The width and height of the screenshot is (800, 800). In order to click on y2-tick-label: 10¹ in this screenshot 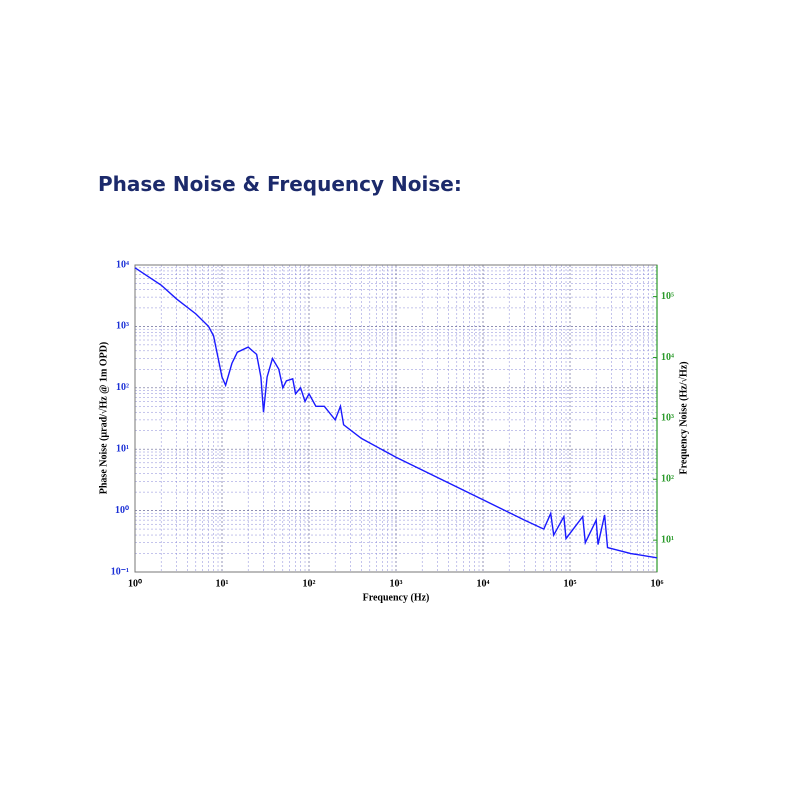, I will do `click(667, 539)`.